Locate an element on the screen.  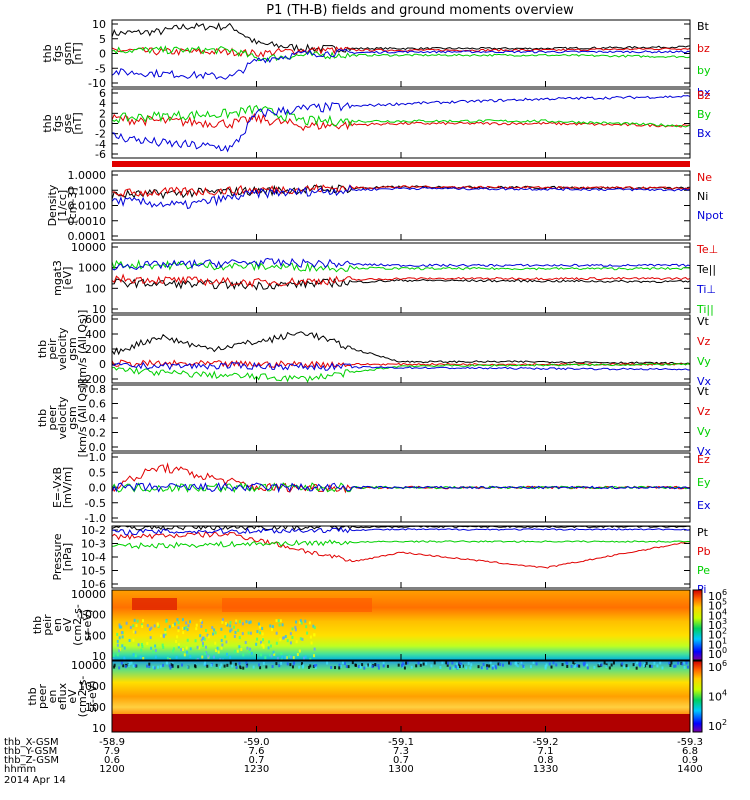
time-row-value: -59.0 is located at coordinates (257, 742).